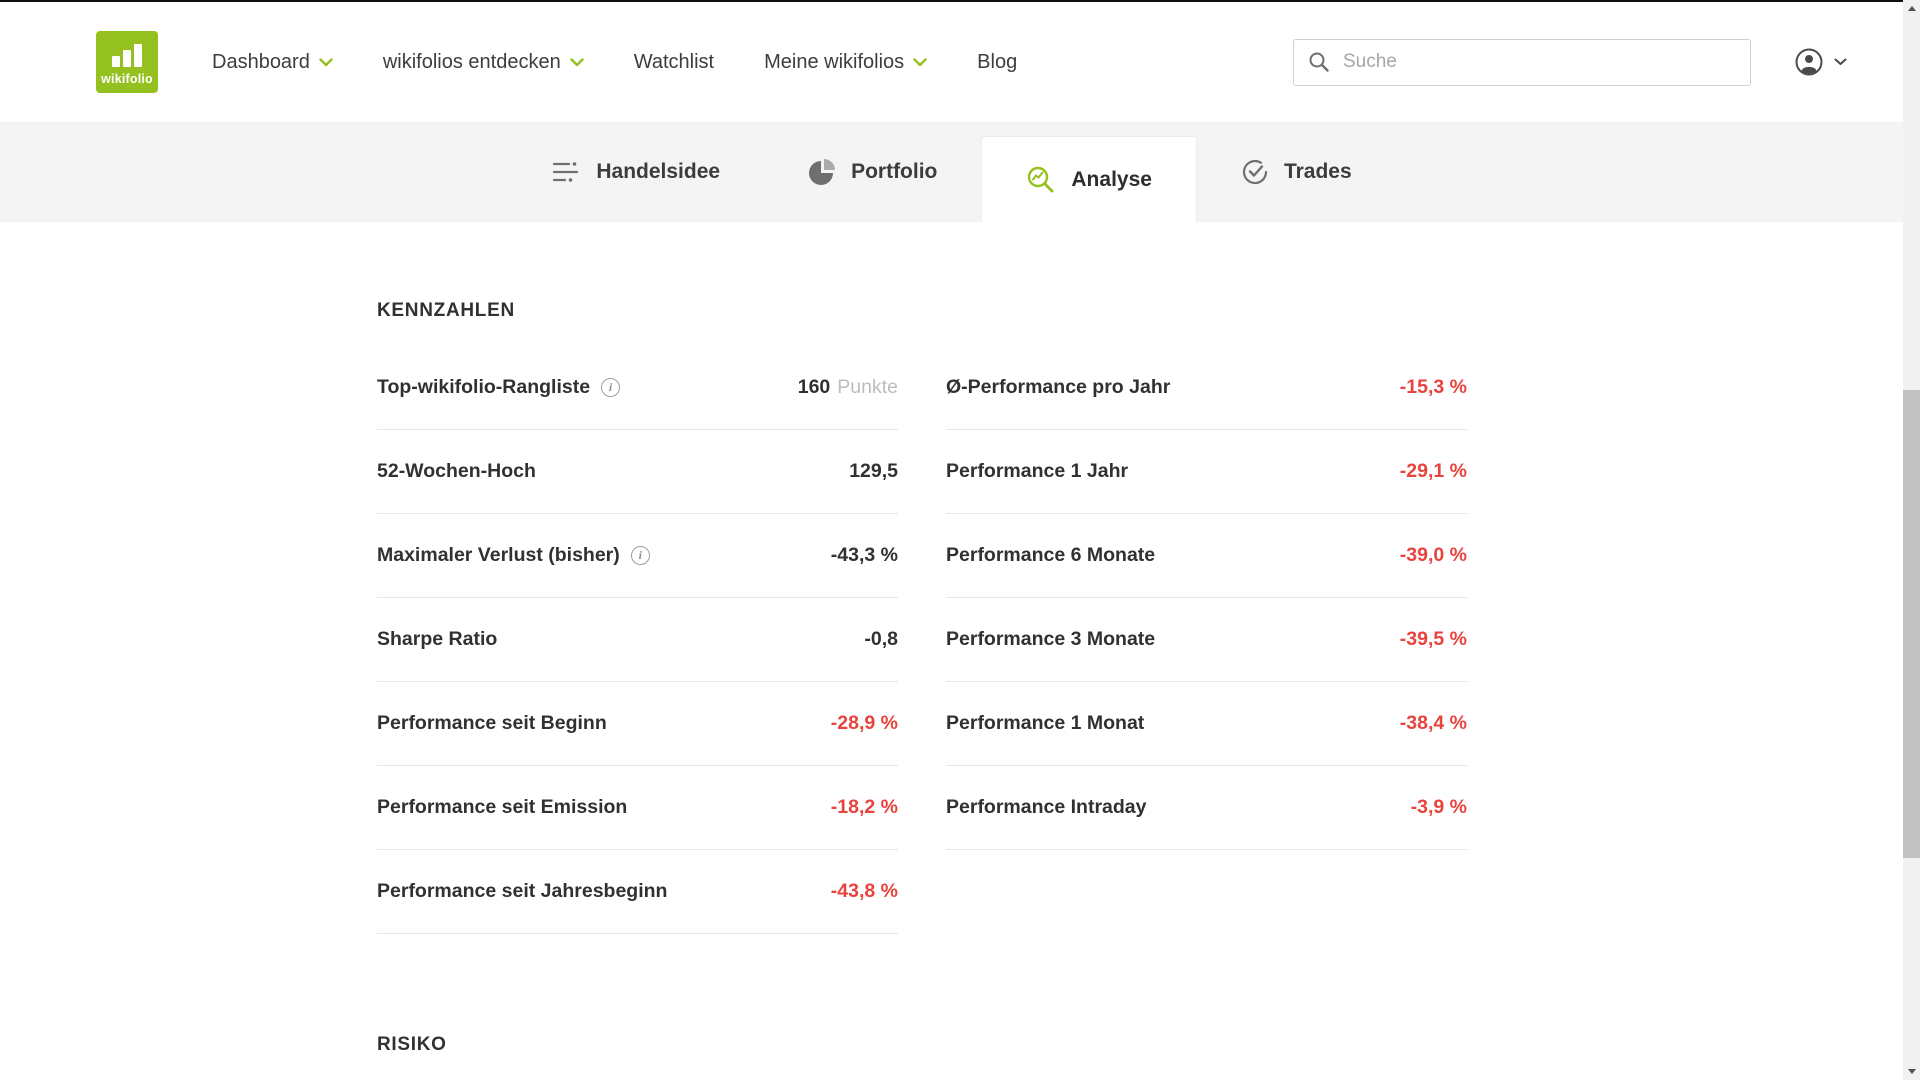  I want to click on metric-label: Performance seit Emission, so click(502, 807).